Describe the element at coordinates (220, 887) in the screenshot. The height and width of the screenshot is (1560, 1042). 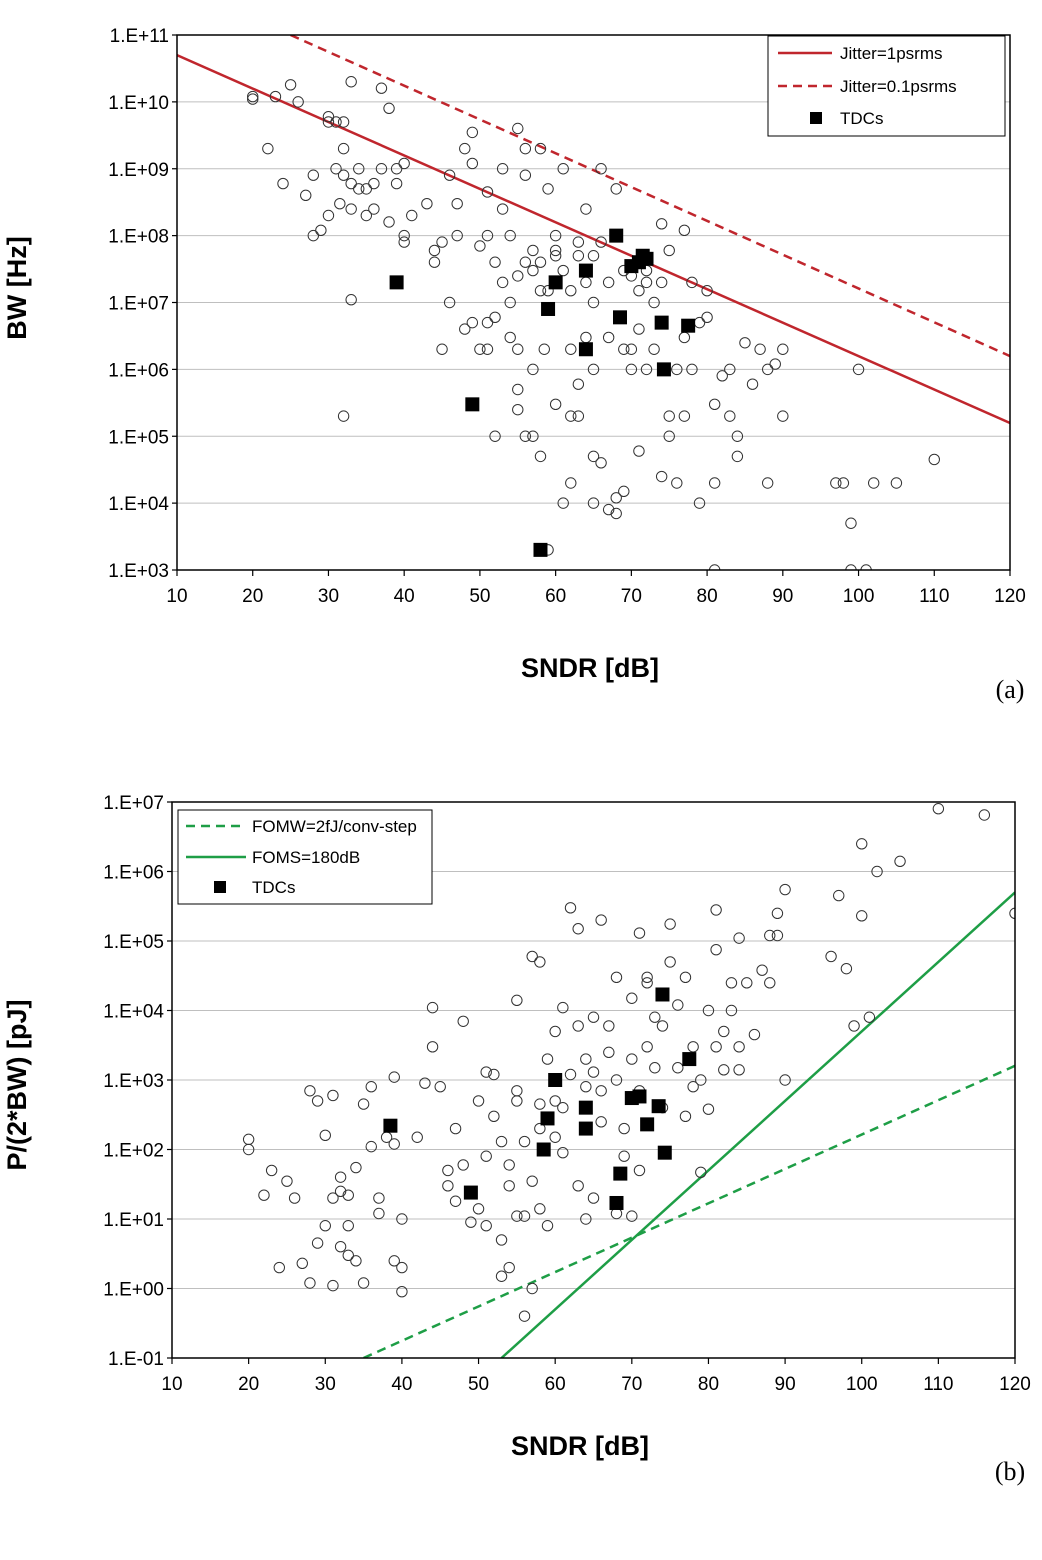
I see `legend-swatch-tdcs-b` at that location.